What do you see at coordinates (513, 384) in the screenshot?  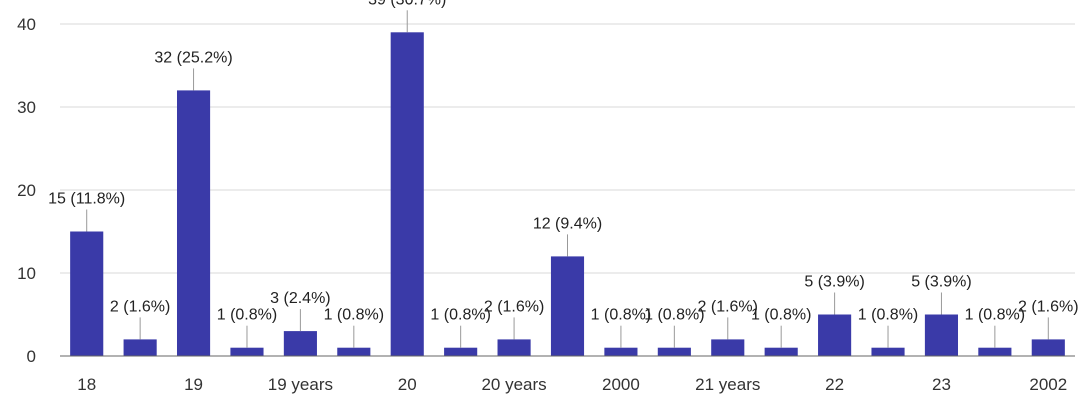 I see `x-tick-label: 20 years` at bounding box center [513, 384].